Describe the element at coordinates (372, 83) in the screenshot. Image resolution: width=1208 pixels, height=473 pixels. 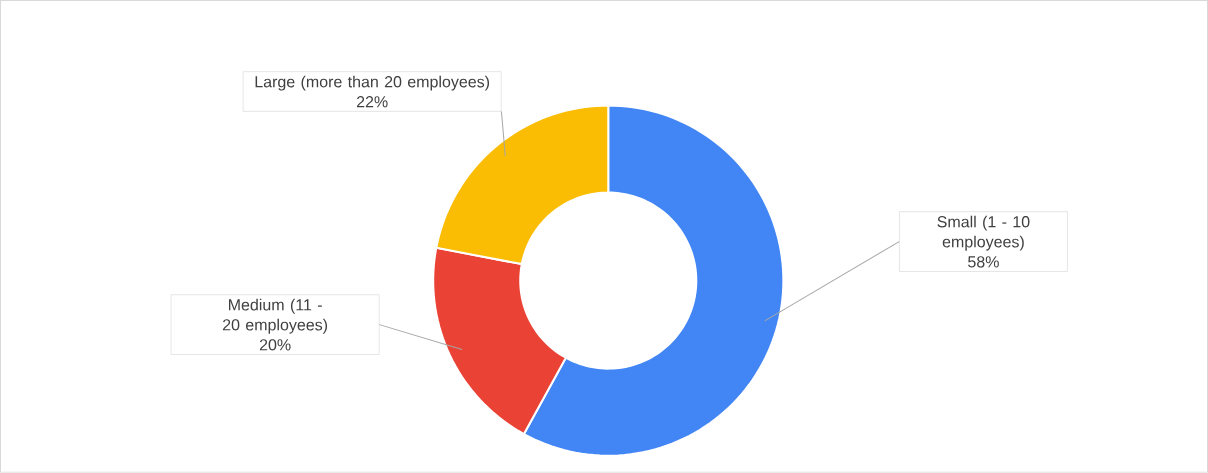
I see `slice-label: Large (more than 20 employees)` at that location.